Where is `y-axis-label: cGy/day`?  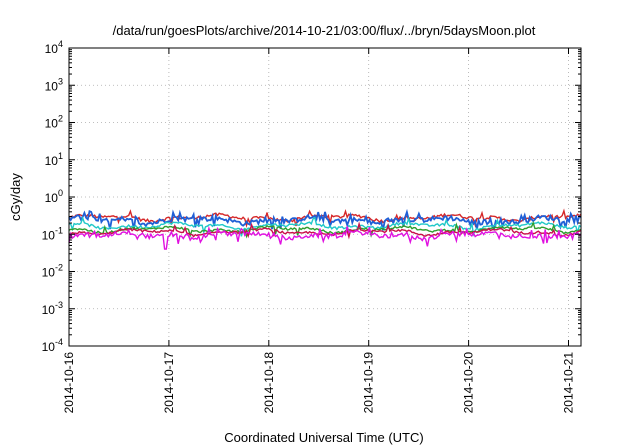
y-axis-label: cGy/day is located at coordinates (15, 197).